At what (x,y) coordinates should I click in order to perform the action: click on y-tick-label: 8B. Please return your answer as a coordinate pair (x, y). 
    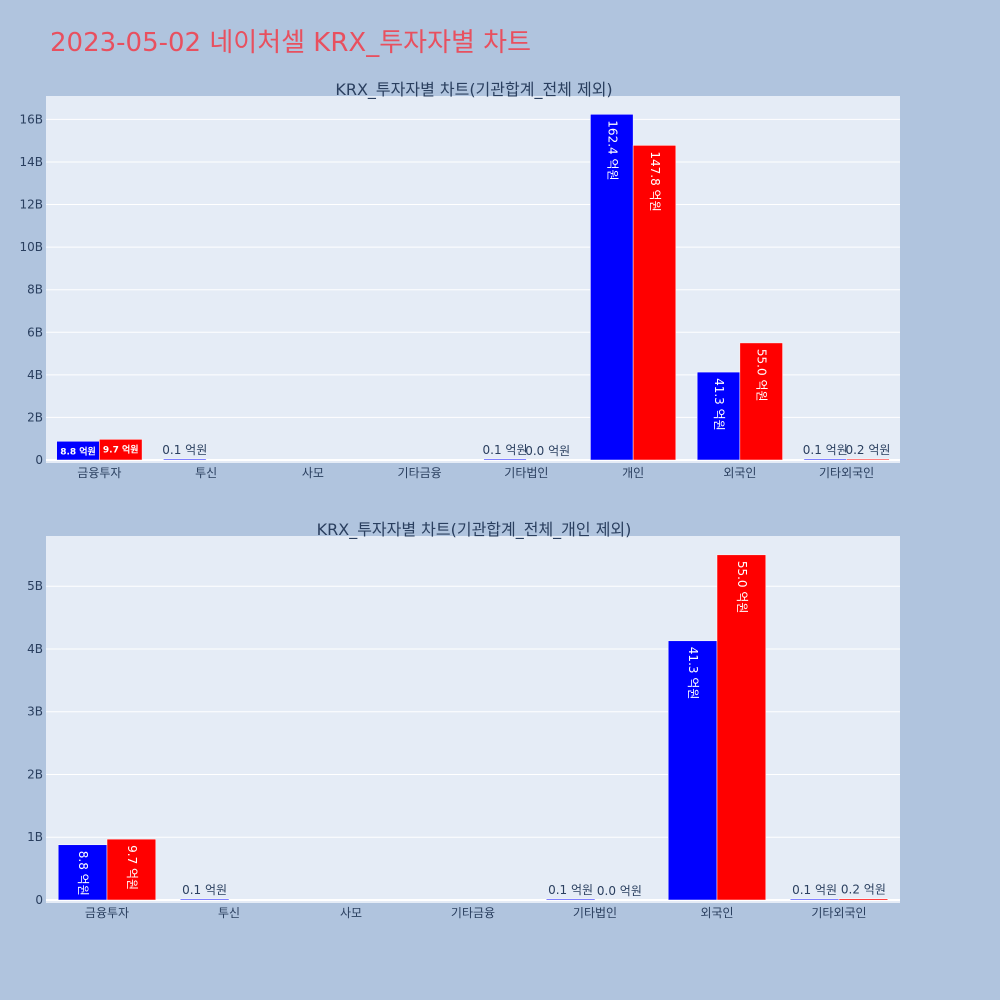
    Looking at the image, I should click on (35, 290).